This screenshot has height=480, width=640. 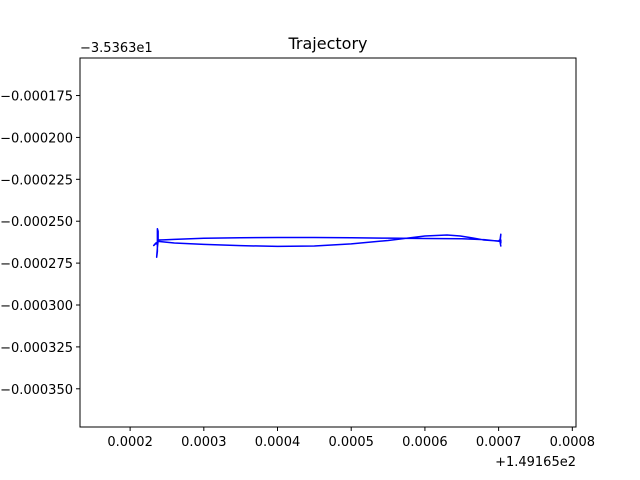 What do you see at coordinates (36, 348) in the screenshot?
I see `y-tick-label: −0.000325` at bounding box center [36, 348].